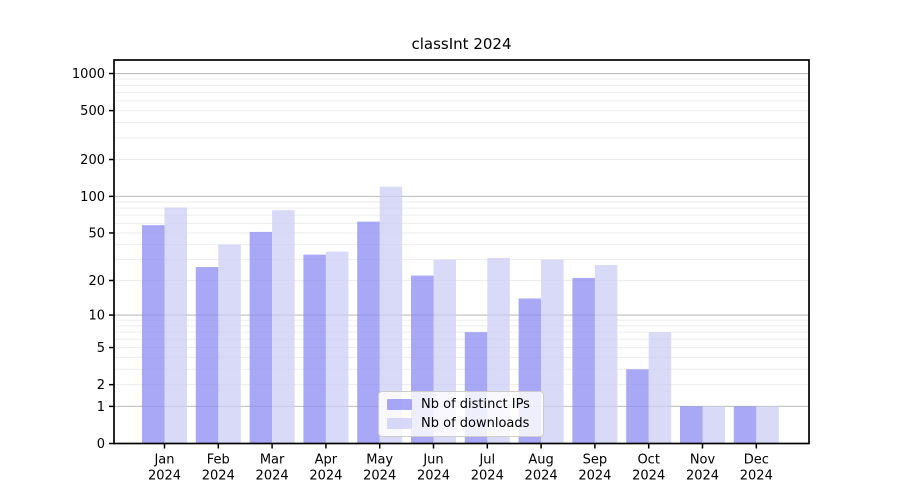  I want to click on y-tick-label-0: 0, so click(101, 444).